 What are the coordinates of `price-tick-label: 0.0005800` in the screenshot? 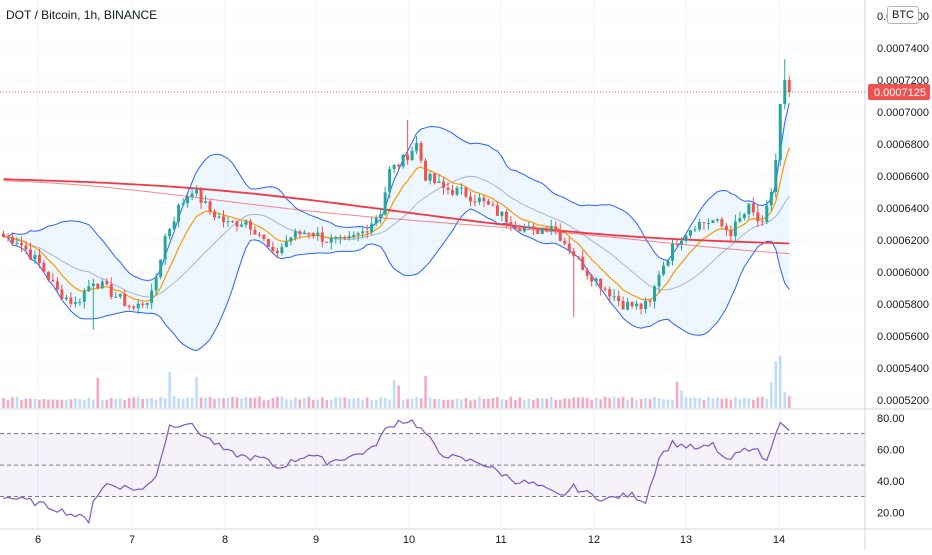 It's located at (903, 305).